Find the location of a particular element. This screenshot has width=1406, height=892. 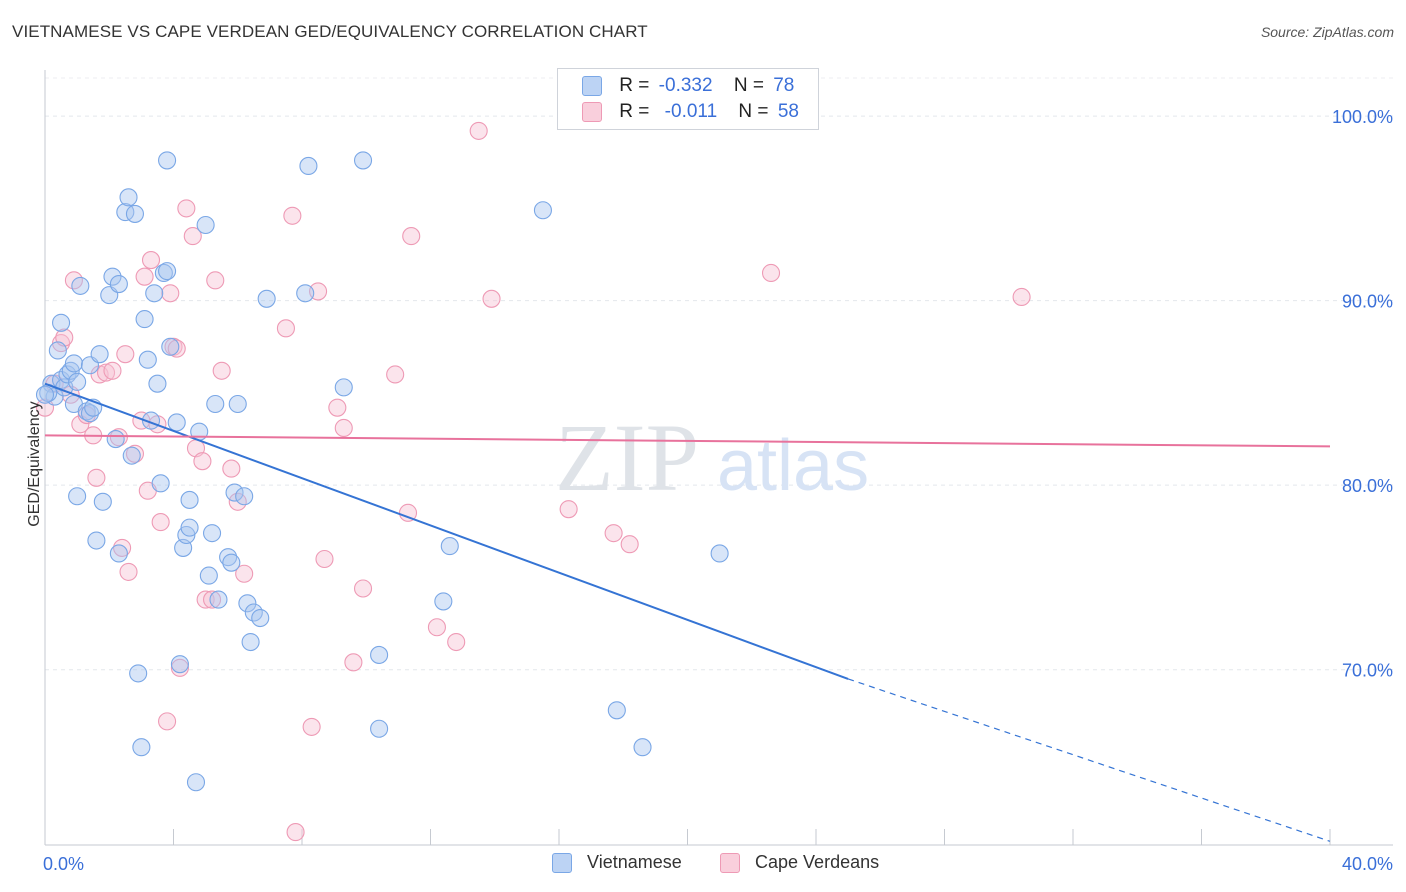

series-legend-vietnamese: Vietnamese is located at coordinates (617, 863).